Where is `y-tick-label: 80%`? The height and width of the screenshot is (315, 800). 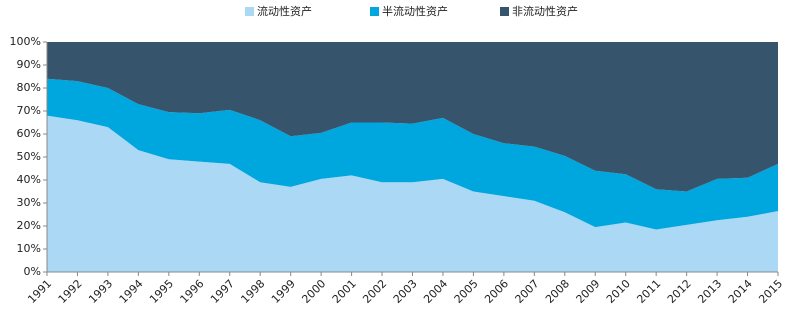
y-tick-label: 80% is located at coordinates (29, 87).